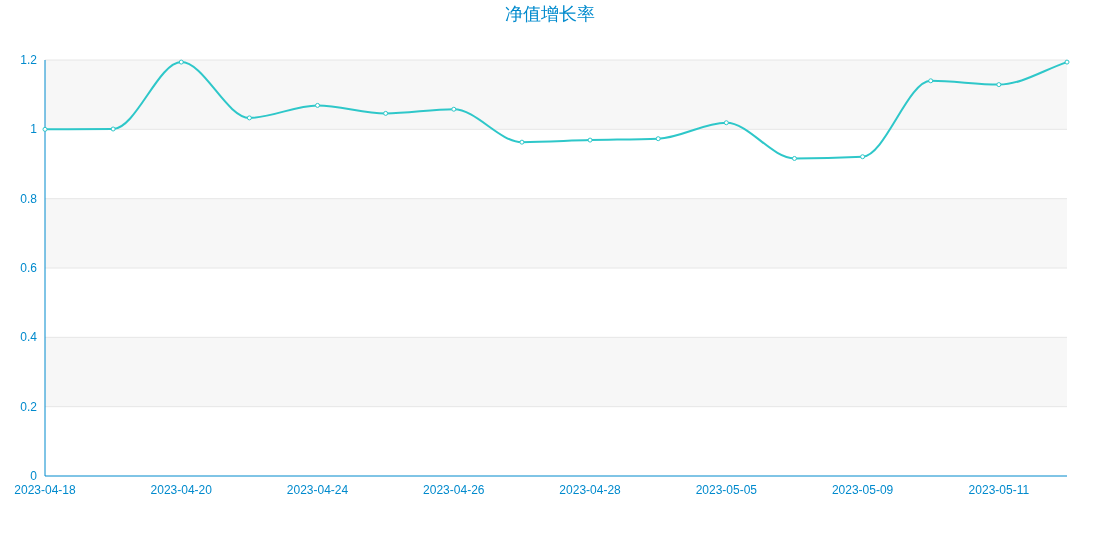 This screenshot has width=1100, height=540. I want to click on x-tick-label: 2023-05-09, so click(862, 490).